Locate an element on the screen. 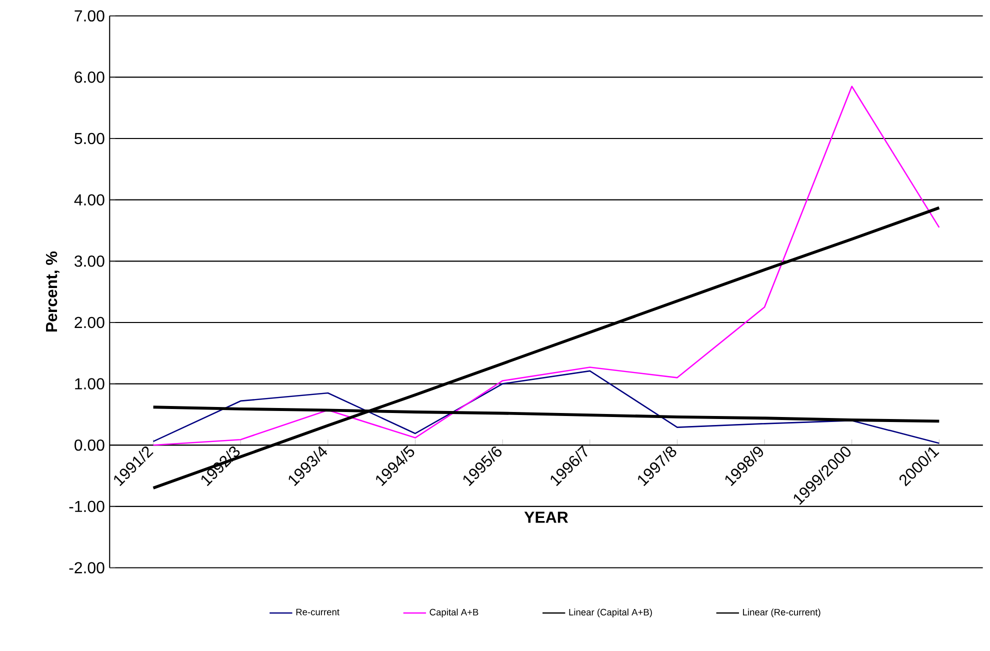 This screenshot has height=651, width=990. y-tick-label: -2.00 is located at coordinates (86, 568).